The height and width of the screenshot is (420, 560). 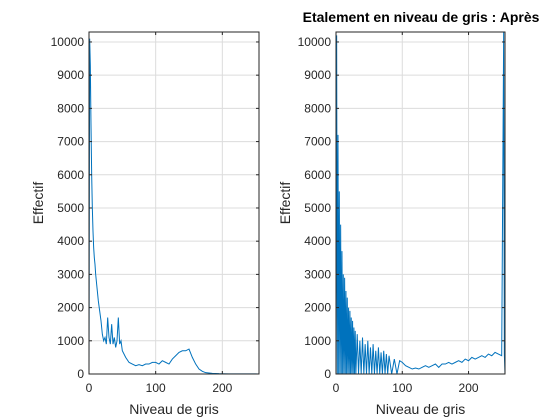 What do you see at coordinates (70, 341) in the screenshot?
I see `chart1-y-tick-label: 1000` at bounding box center [70, 341].